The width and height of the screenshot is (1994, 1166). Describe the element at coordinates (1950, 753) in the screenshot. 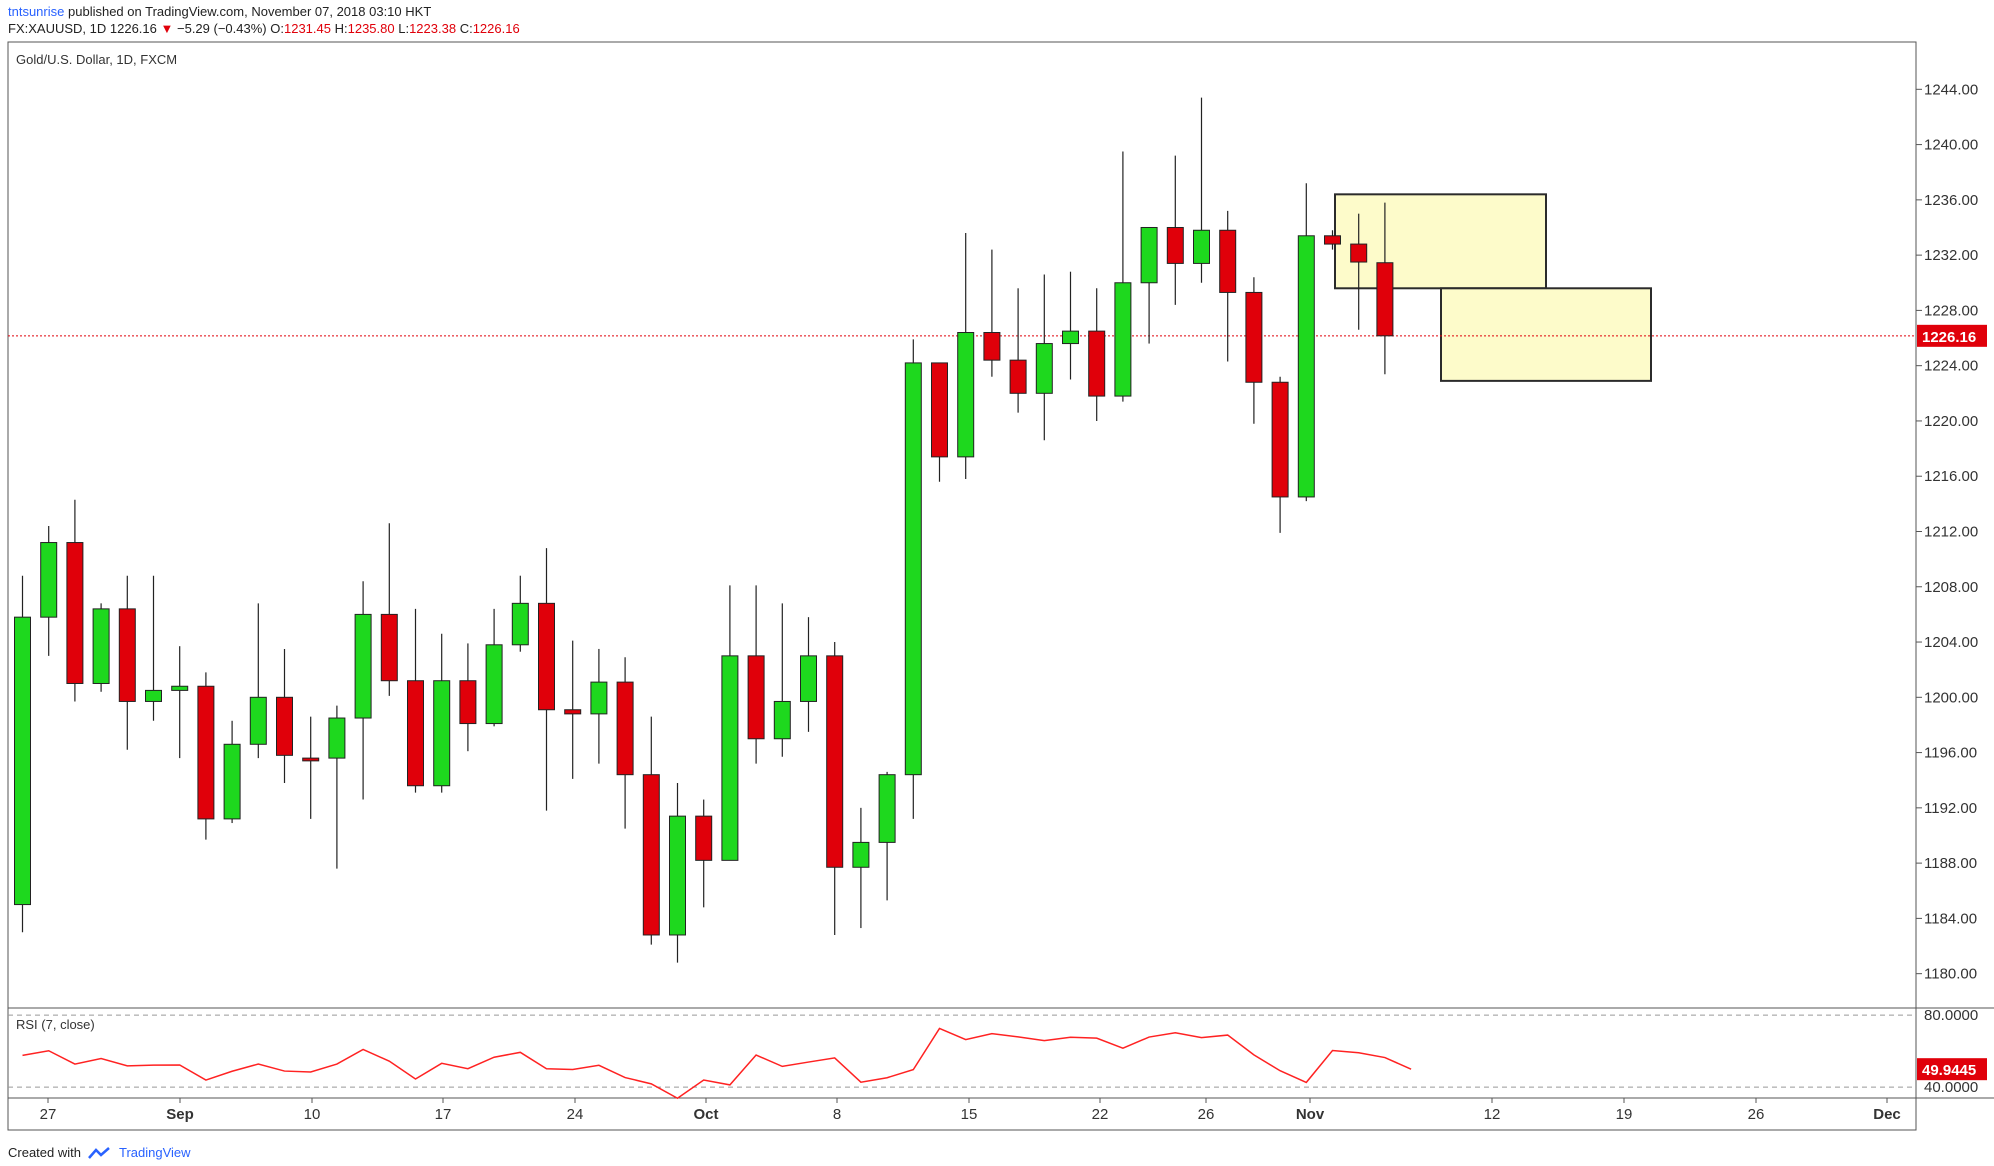

I see `price-tick-label: 1196.00` at that location.